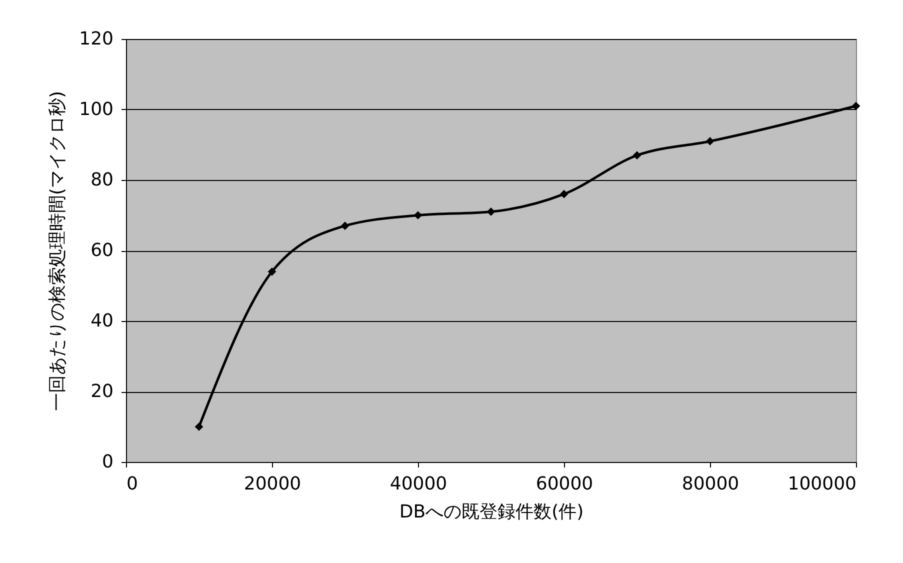  Describe the element at coordinates (132, 484) in the screenshot. I see `x-tick-label: 0` at that location.